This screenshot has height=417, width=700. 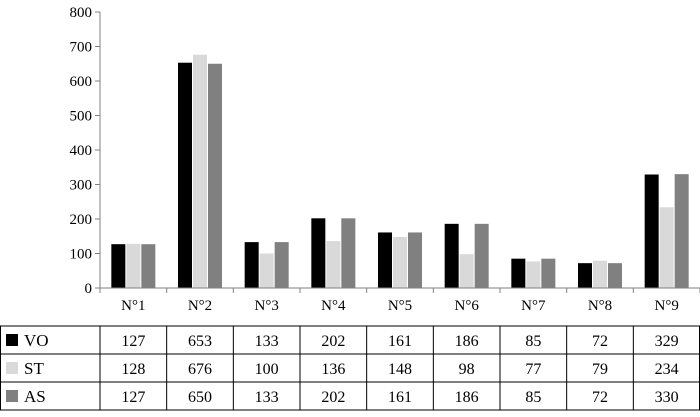 What do you see at coordinates (666, 306) in the screenshot?
I see `x-tick-label: N°9` at bounding box center [666, 306].